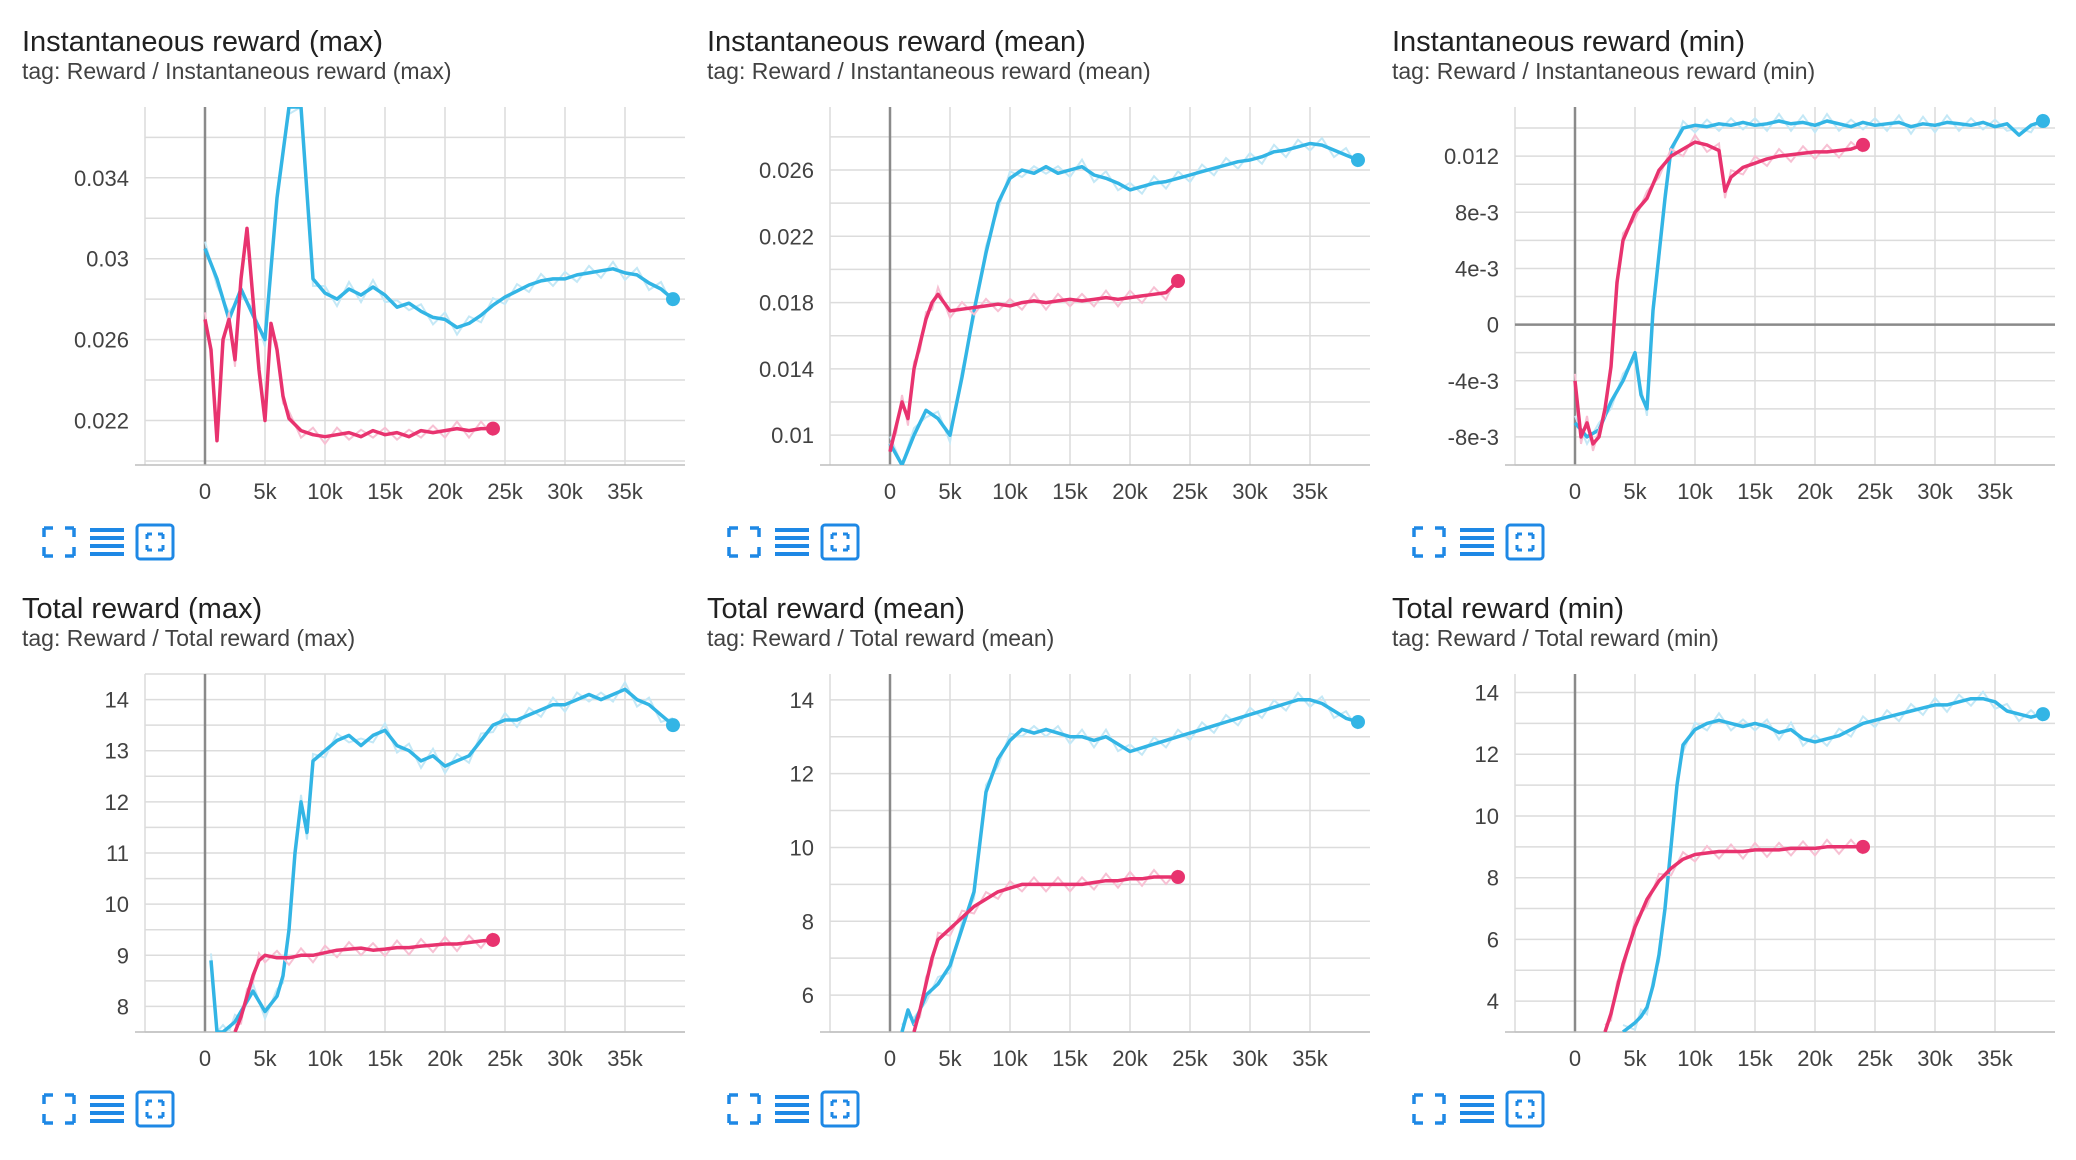 Image resolution: width=2076 pixels, height=1160 pixels. Describe the element at coordinates (786, 236) in the screenshot. I see `y-tick-label: 0.022` at that location.